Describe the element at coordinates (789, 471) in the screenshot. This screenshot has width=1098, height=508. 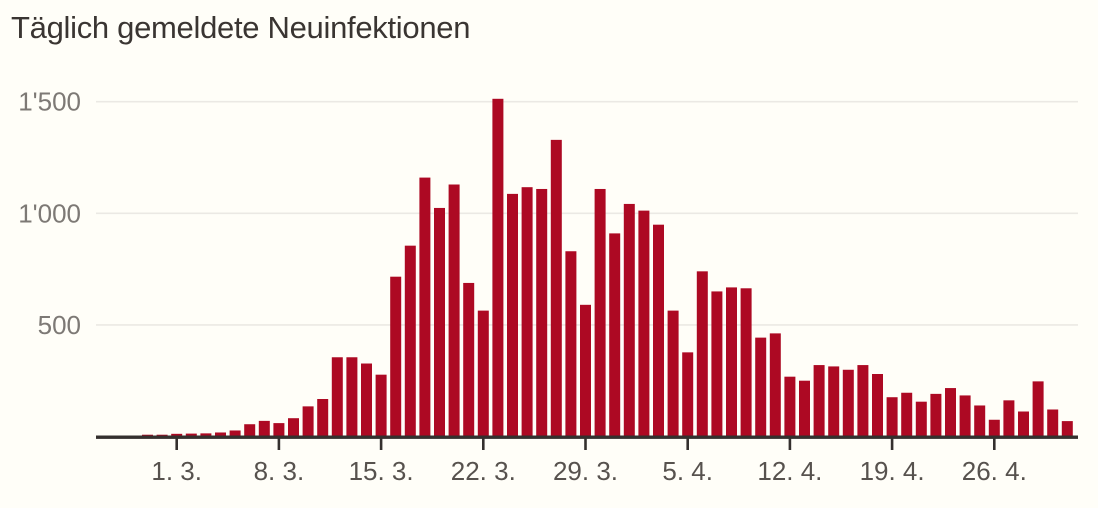
I see `x-axis-tick-label: 12. 4.` at that location.